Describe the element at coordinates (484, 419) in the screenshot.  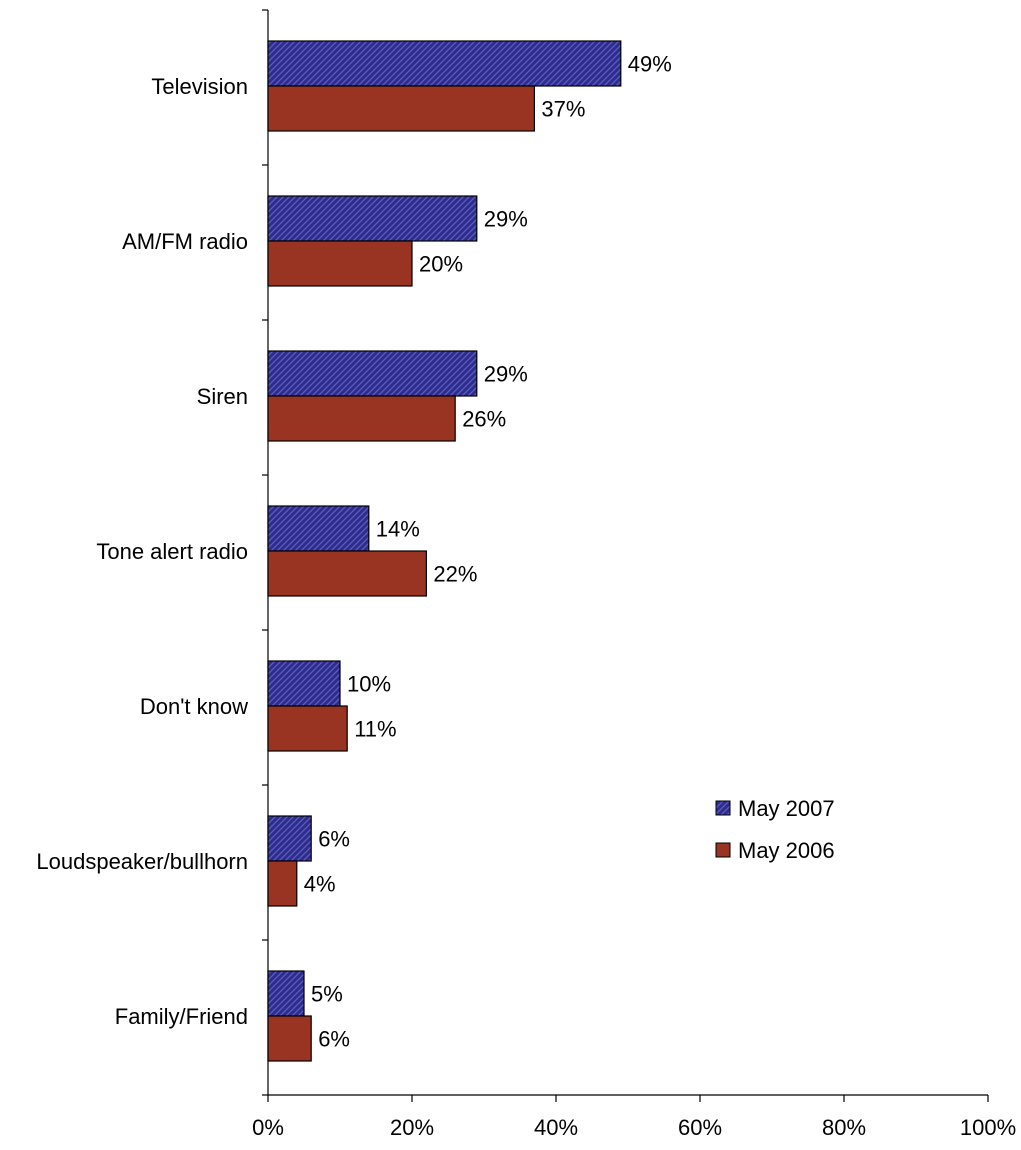
I see `data-label: 26%` at that location.